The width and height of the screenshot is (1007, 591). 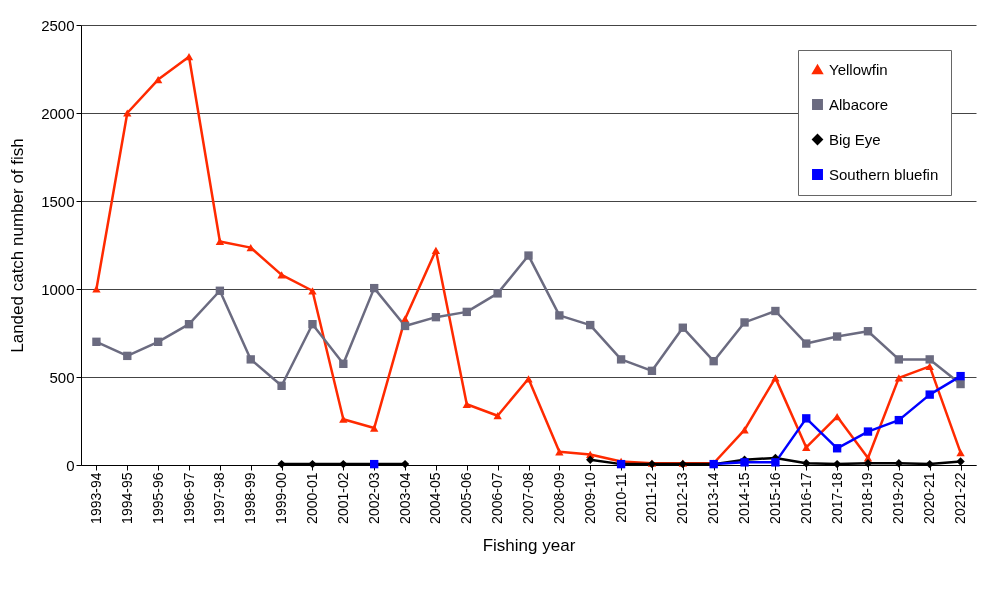 What do you see at coordinates (929, 498) in the screenshot?
I see `x-tick-label: 2020-21` at bounding box center [929, 498].